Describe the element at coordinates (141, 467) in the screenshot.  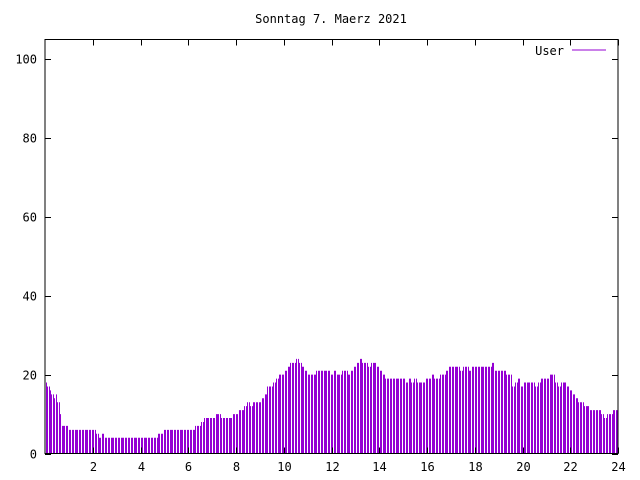
I see `x-tick-label: 4` at that location.